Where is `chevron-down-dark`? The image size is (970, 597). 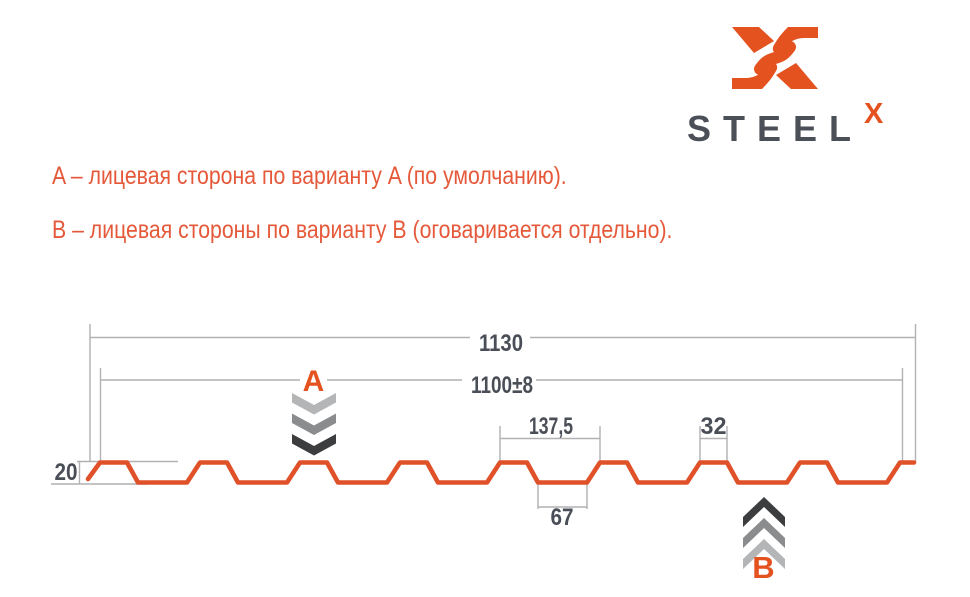 chevron-down-dark is located at coordinates (314, 445).